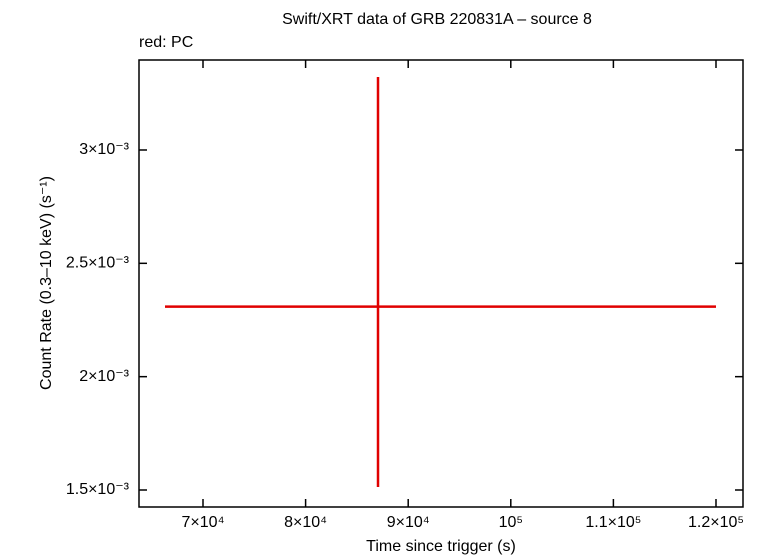 This screenshot has width=762, height=558. Describe the element at coordinates (46, 283) in the screenshot. I see `y-axis-label: Count Rate (0.3–10 keV) (s⁻¹)` at that location.